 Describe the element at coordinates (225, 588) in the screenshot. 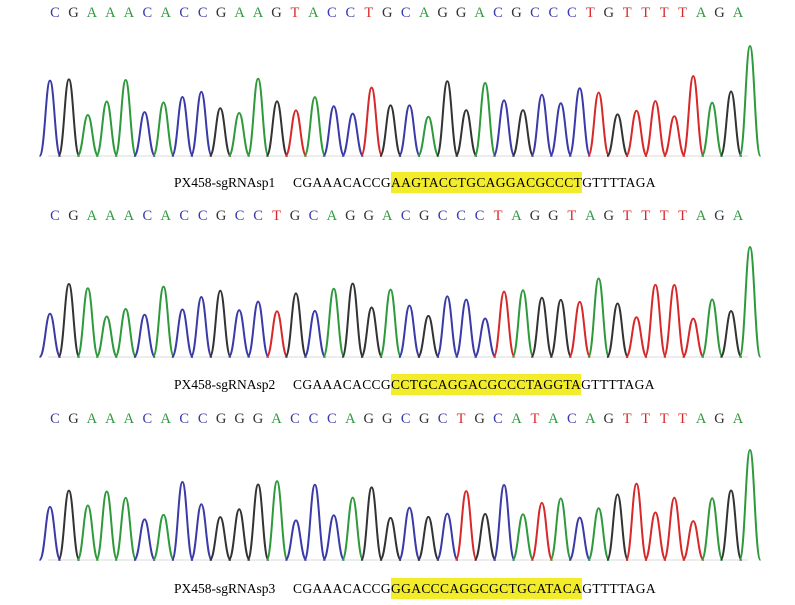

I see `sample-label: PX458-sgRNAsp3` at that location.